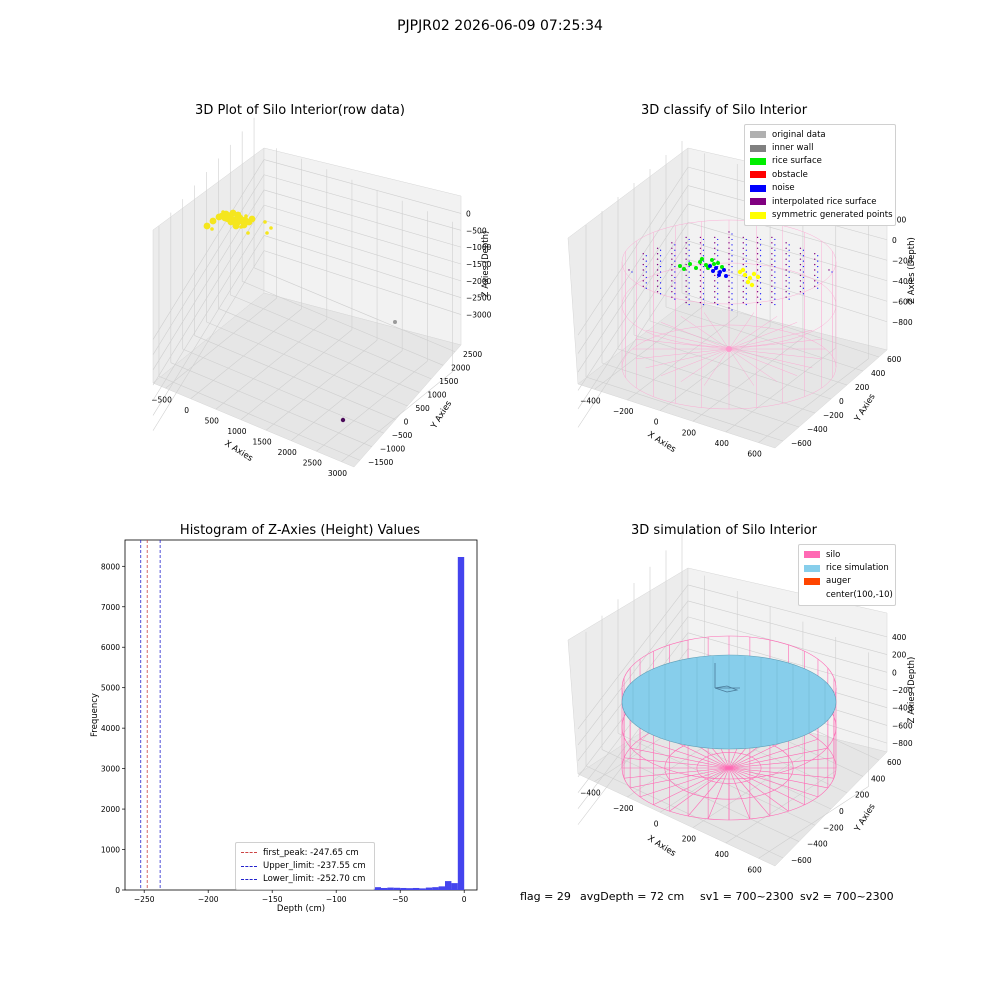 This screenshot has height=1000, width=1000. I want to click on rice-surface-point, so click(718, 263).